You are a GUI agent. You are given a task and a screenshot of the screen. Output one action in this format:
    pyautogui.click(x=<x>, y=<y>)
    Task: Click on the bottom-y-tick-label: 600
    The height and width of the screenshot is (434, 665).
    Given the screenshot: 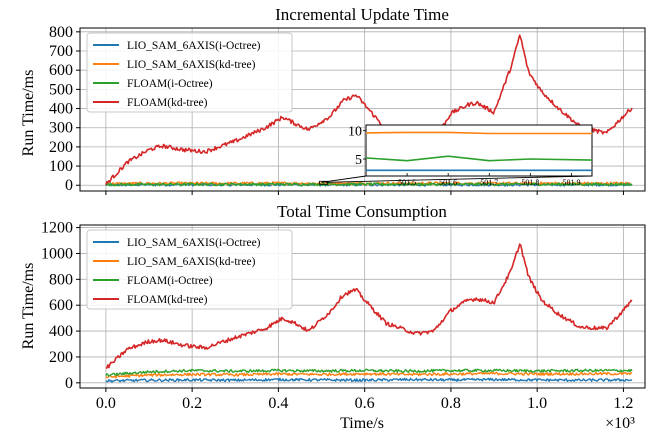 What is the action you would take?
    pyautogui.click(x=61, y=305)
    